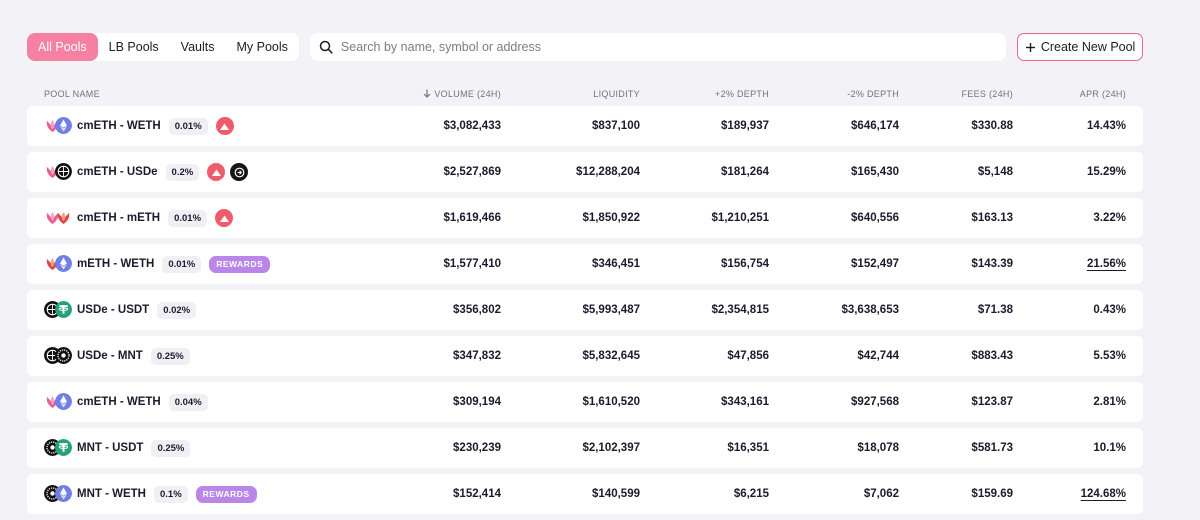  What do you see at coordinates (748, 448) in the screenshot?
I see `depth-up-value: $16,351` at bounding box center [748, 448].